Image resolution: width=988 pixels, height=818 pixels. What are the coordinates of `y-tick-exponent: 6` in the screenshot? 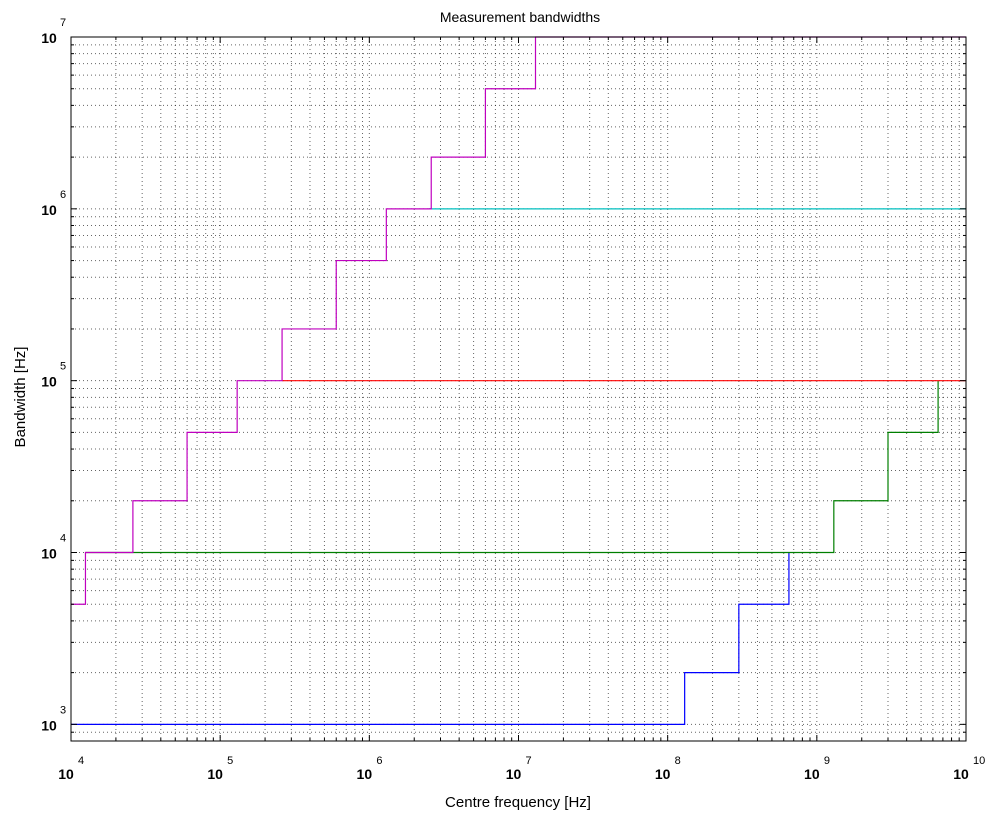 It's located at (63, 195).